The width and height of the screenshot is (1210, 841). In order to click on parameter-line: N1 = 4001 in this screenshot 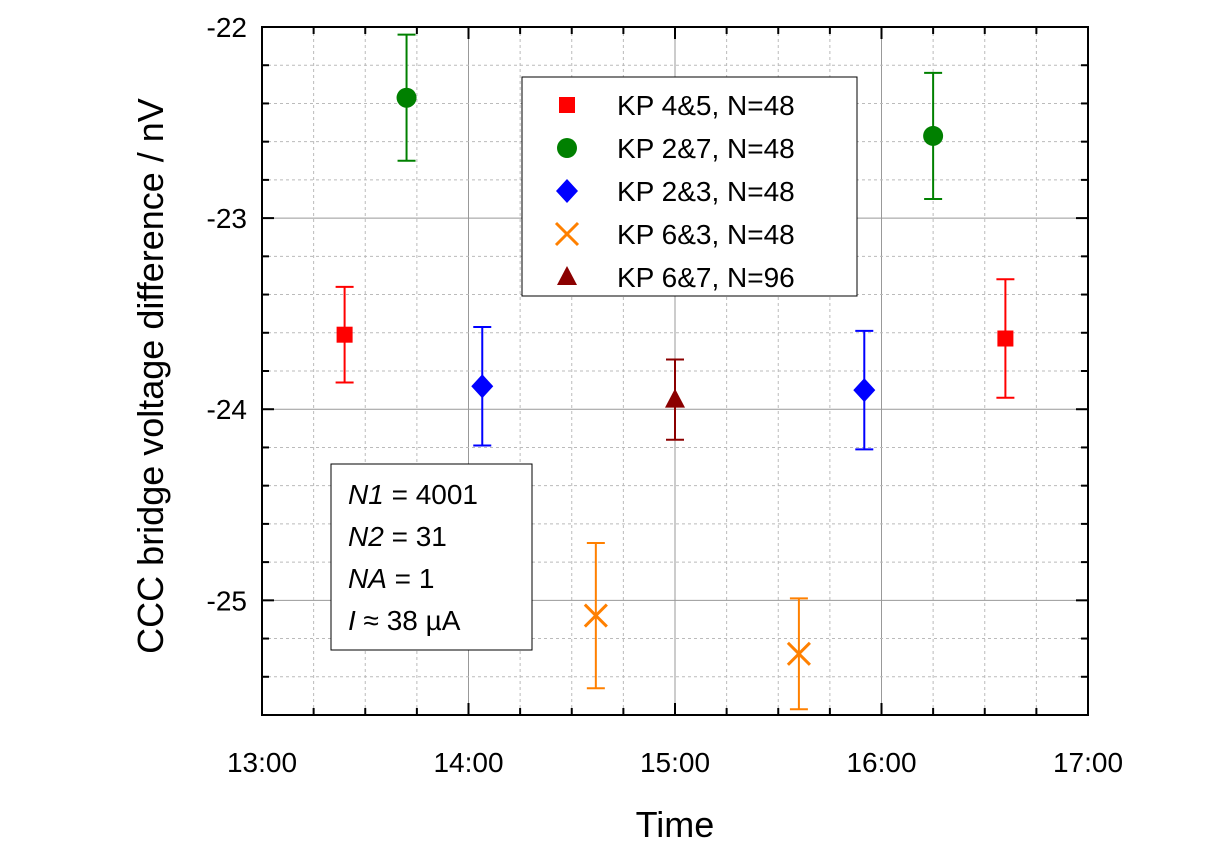, I will do `click(413, 494)`.